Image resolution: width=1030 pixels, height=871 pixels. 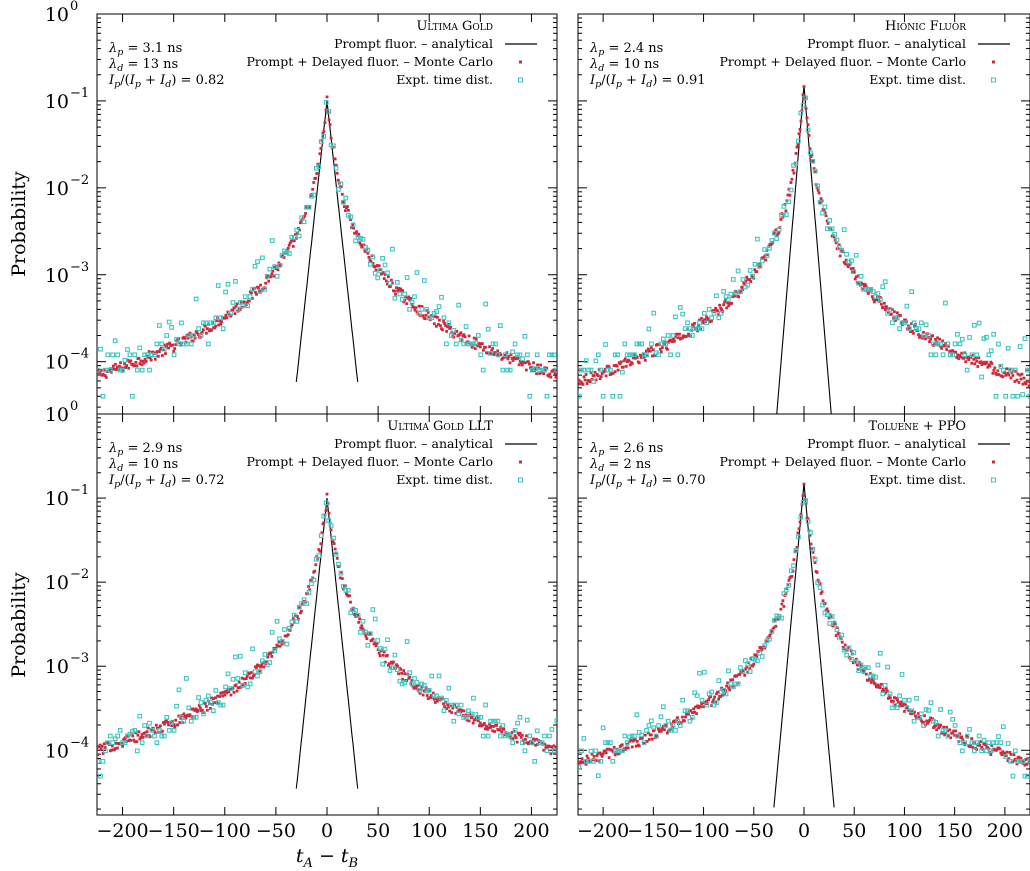 What do you see at coordinates (225, 831) in the screenshot?
I see `x-tick-label: −100` at bounding box center [225, 831].